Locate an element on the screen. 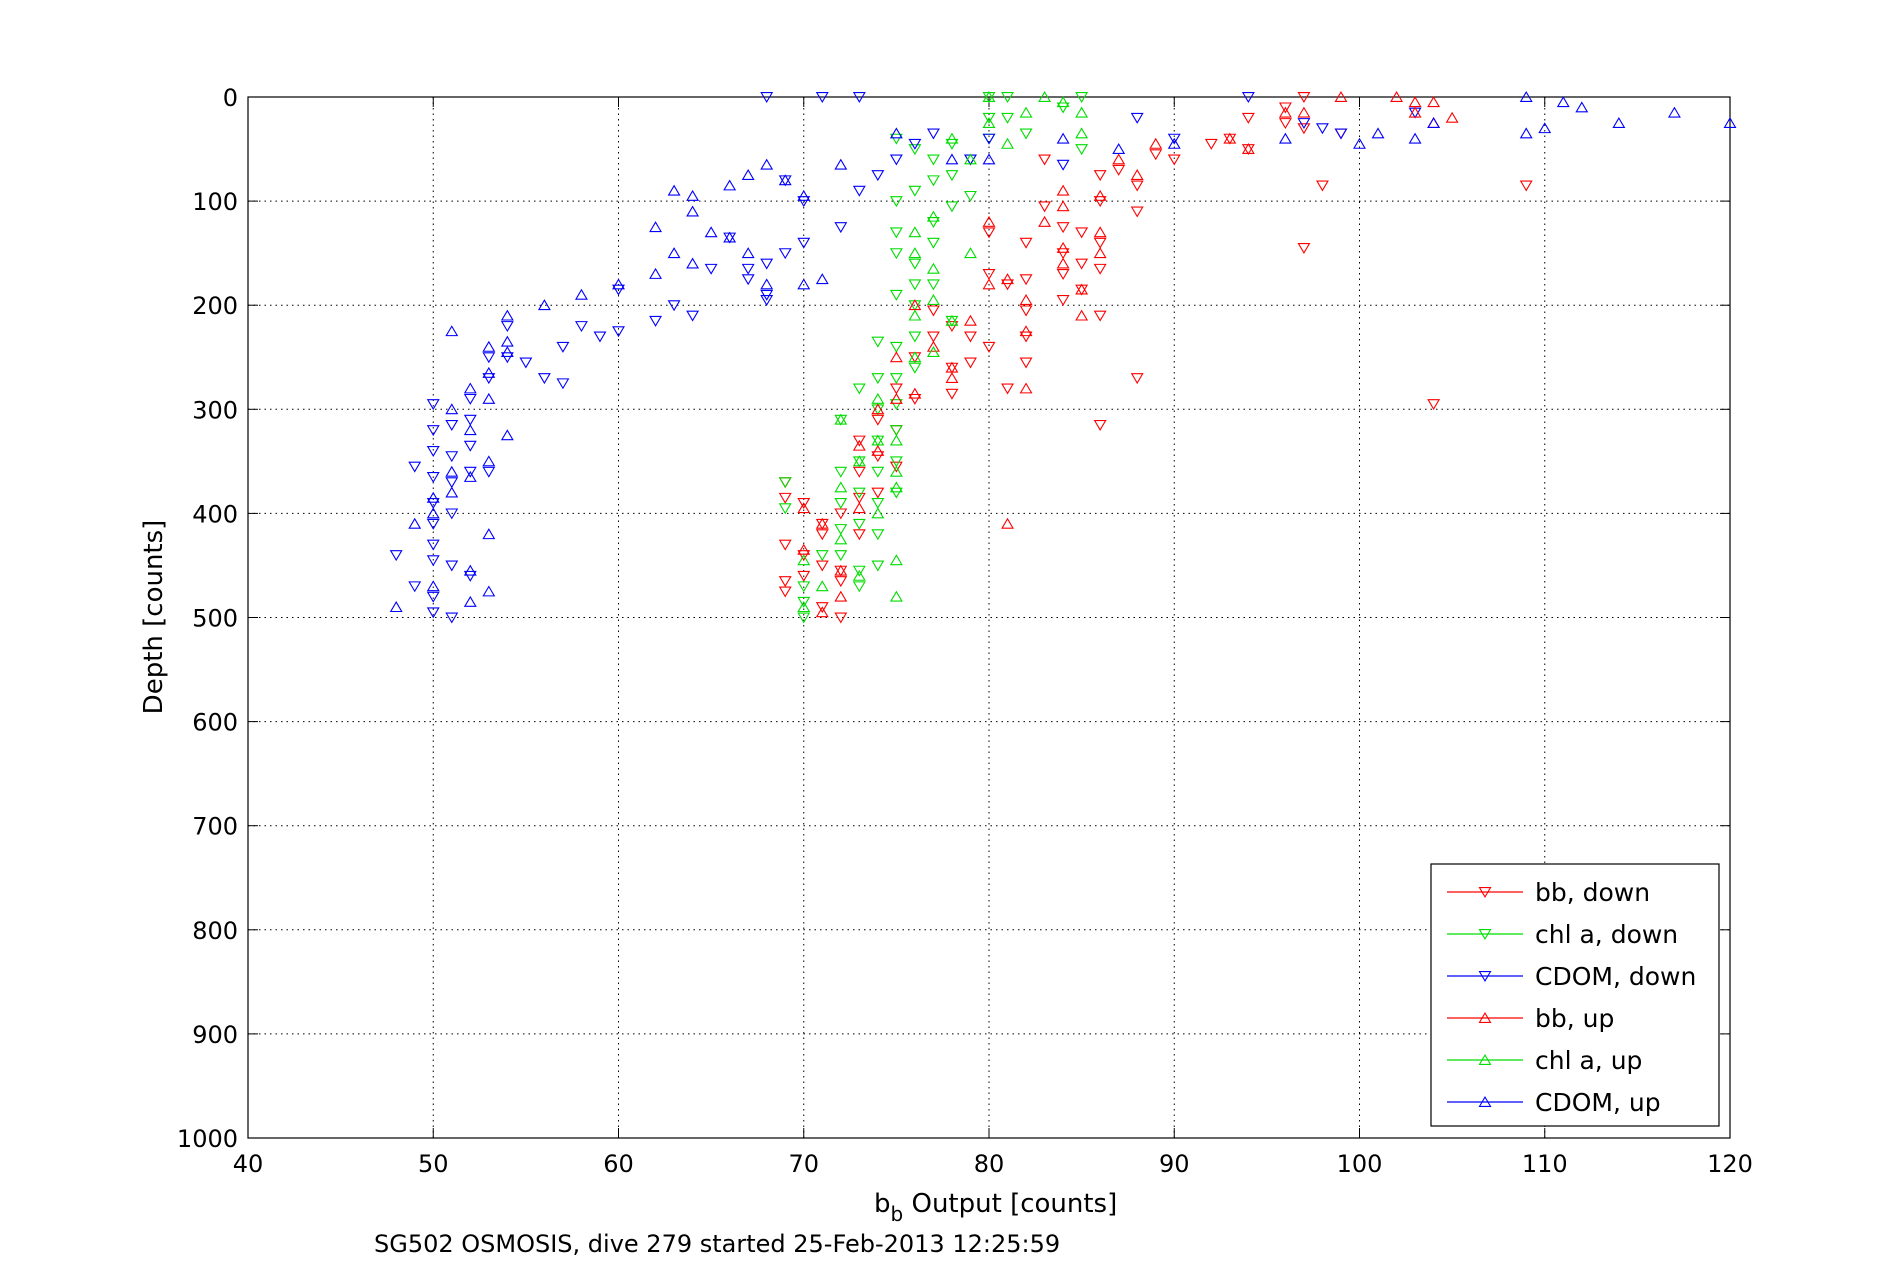 The width and height of the screenshot is (1891, 1262). legend-label: CDOM, up is located at coordinates (1598, 1102).